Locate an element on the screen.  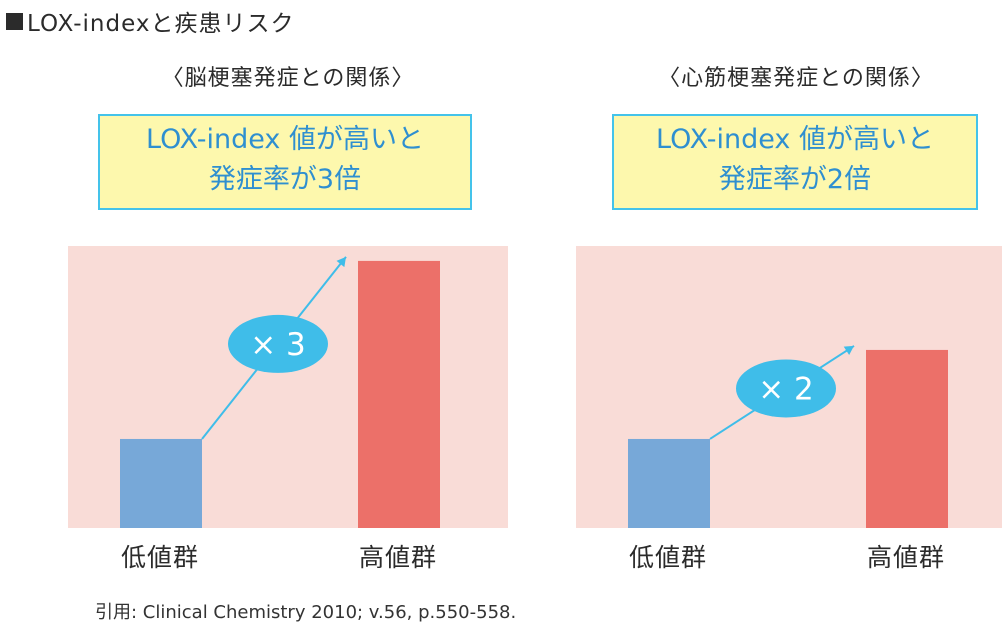
callout-line-2: 発症率が2倍 is located at coordinates (795, 179).